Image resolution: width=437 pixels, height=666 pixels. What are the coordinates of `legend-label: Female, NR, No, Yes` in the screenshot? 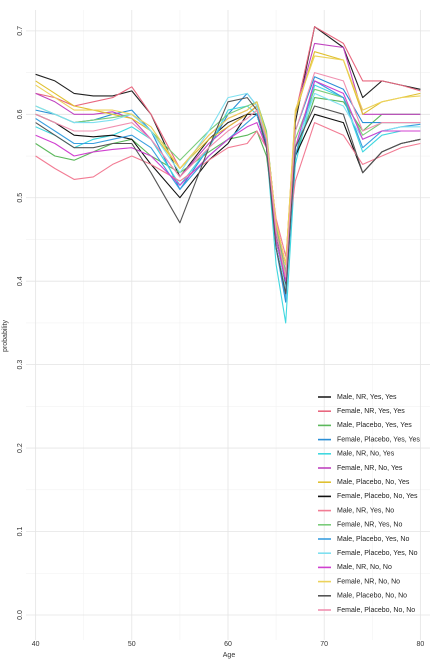 It's located at (370, 468).